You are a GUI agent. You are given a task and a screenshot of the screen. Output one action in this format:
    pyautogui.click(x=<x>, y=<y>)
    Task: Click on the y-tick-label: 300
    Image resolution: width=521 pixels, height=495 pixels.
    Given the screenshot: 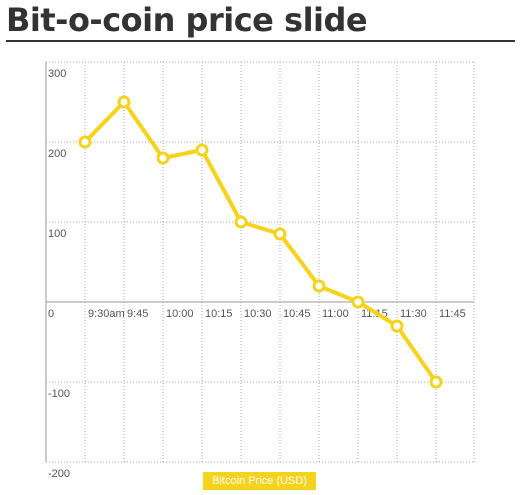 What is the action you would take?
    pyautogui.click(x=57, y=74)
    